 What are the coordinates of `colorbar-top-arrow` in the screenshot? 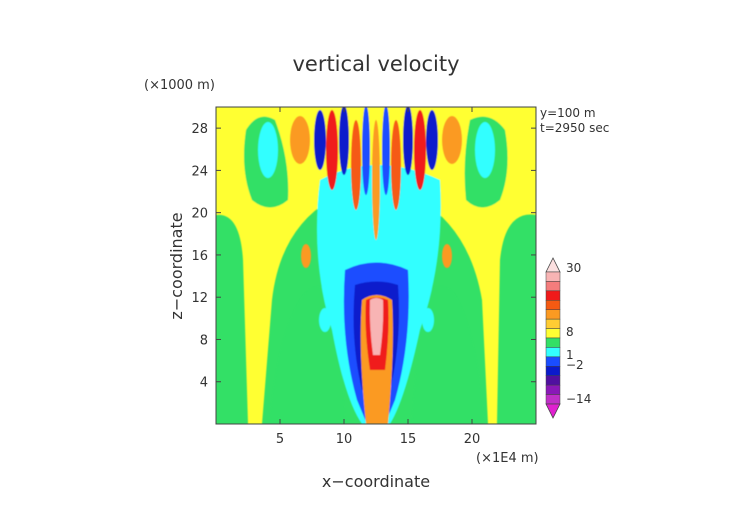 It's located at (553, 265).